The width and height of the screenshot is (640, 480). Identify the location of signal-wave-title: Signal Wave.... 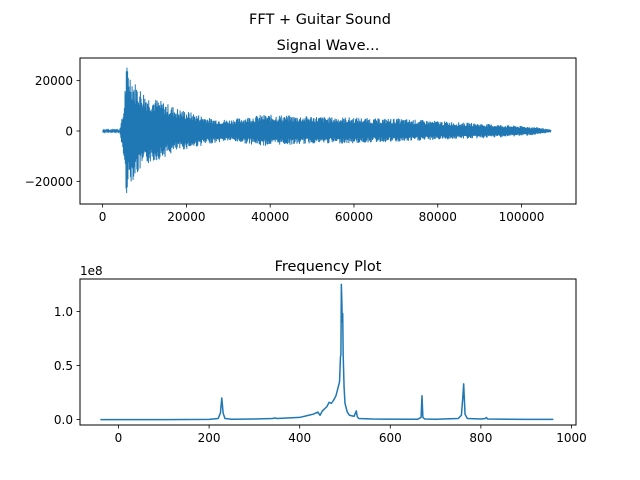
(328, 46).